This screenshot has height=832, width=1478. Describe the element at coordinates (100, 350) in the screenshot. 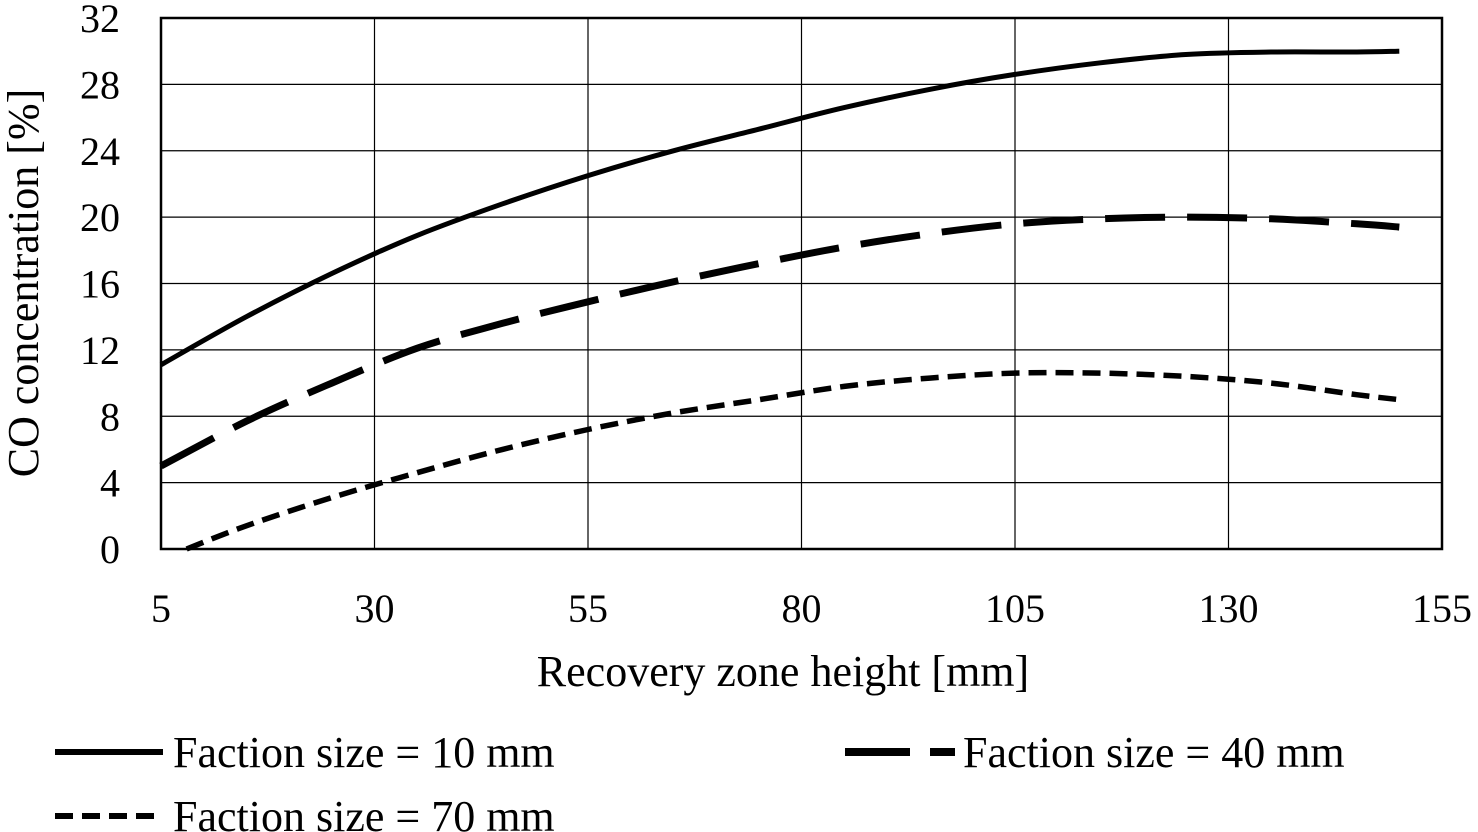

I see `y-tick-label: 12` at that location.